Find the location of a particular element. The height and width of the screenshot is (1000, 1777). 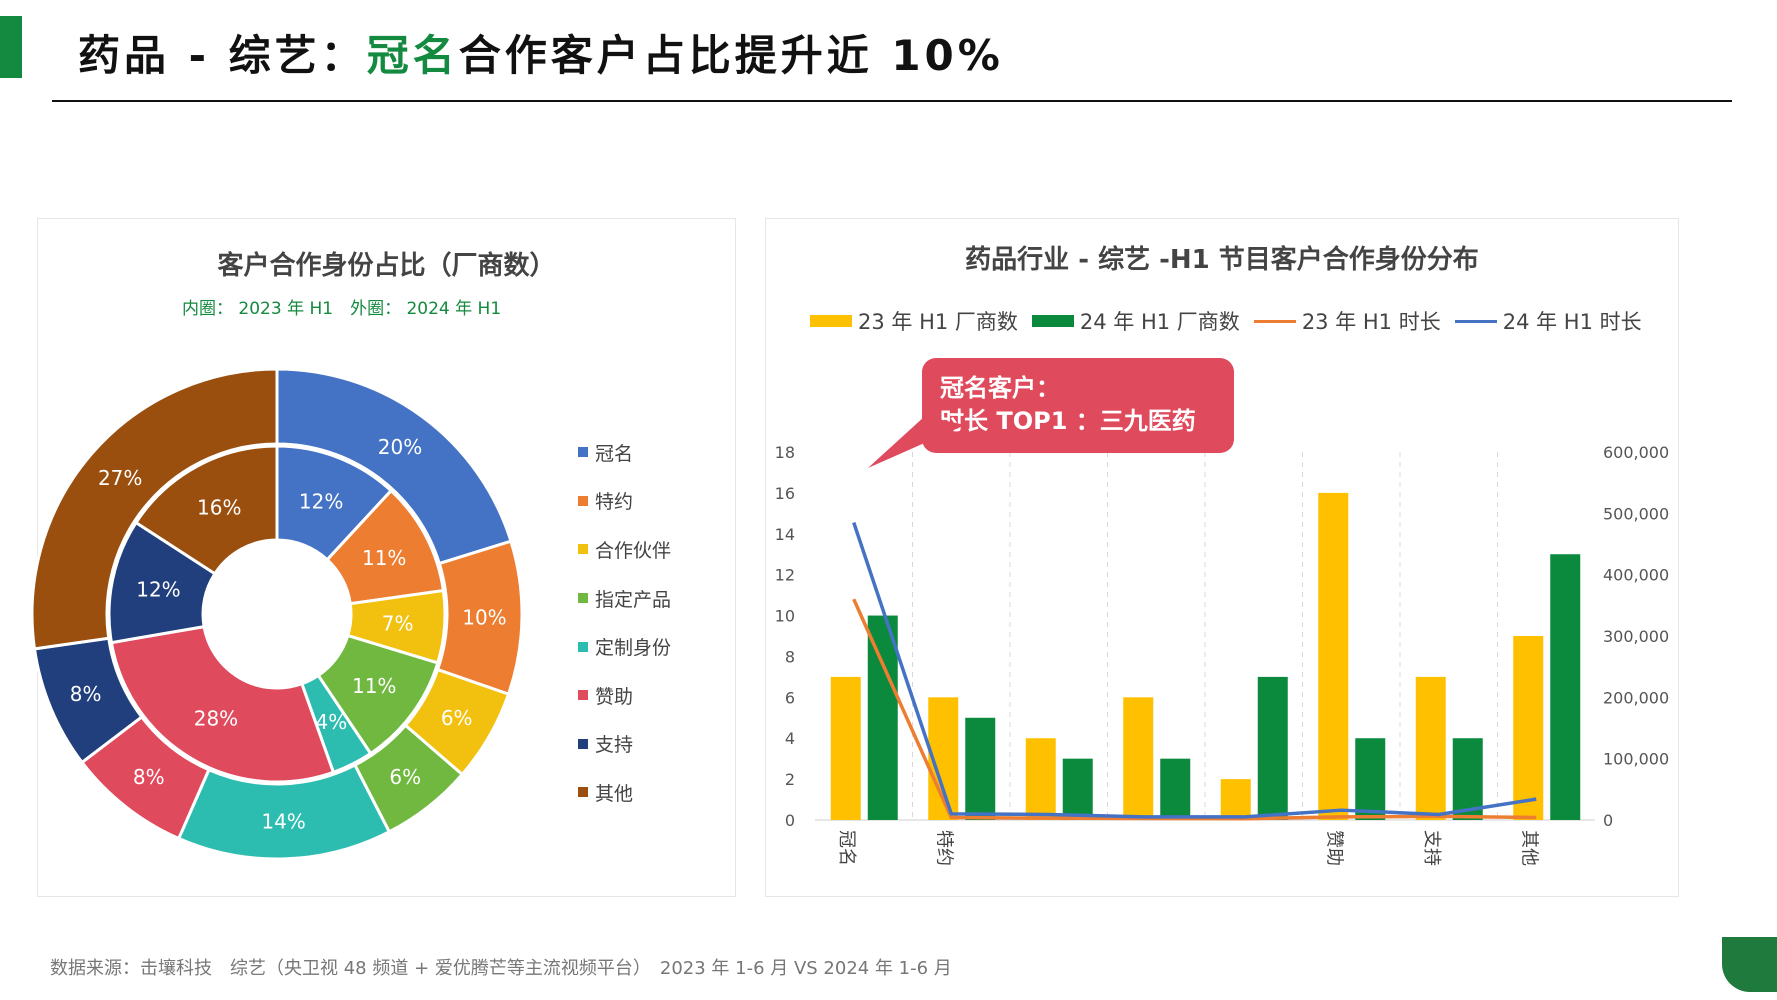

donut-inner-label-1: 11% is located at coordinates (384, 558).